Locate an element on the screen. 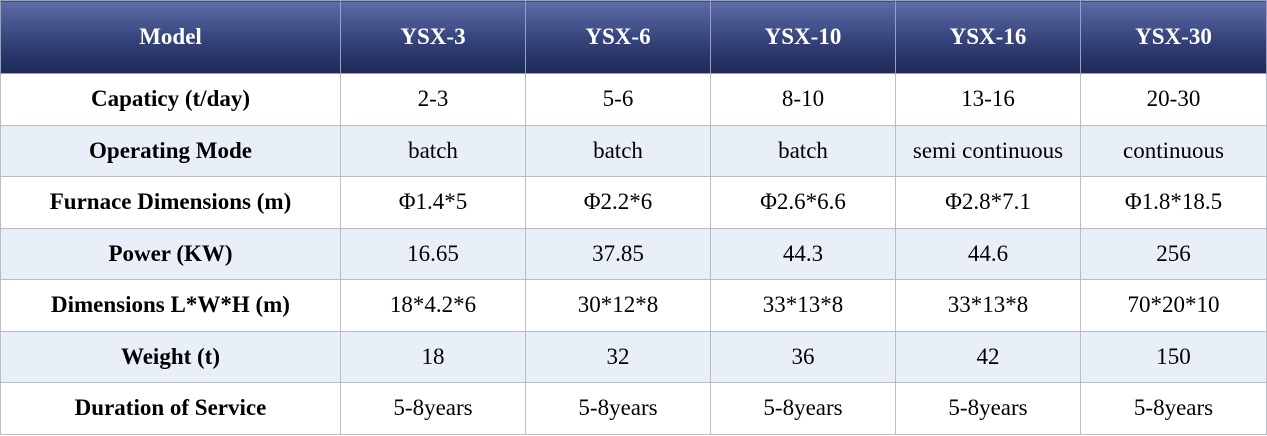 The image size is (1267, 436). header-cell: YSX-6 is located at coordinates (618, 37).